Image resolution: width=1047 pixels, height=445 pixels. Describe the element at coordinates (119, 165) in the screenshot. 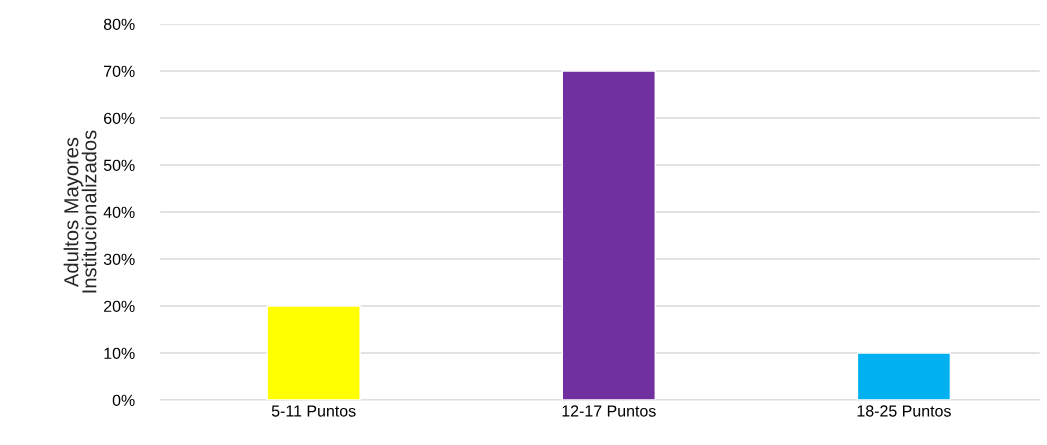

I see `y-tick-label: 50%` at that location.